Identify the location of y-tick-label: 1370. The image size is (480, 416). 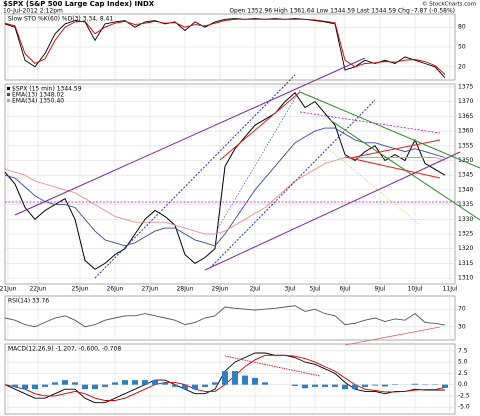
(465, 101).